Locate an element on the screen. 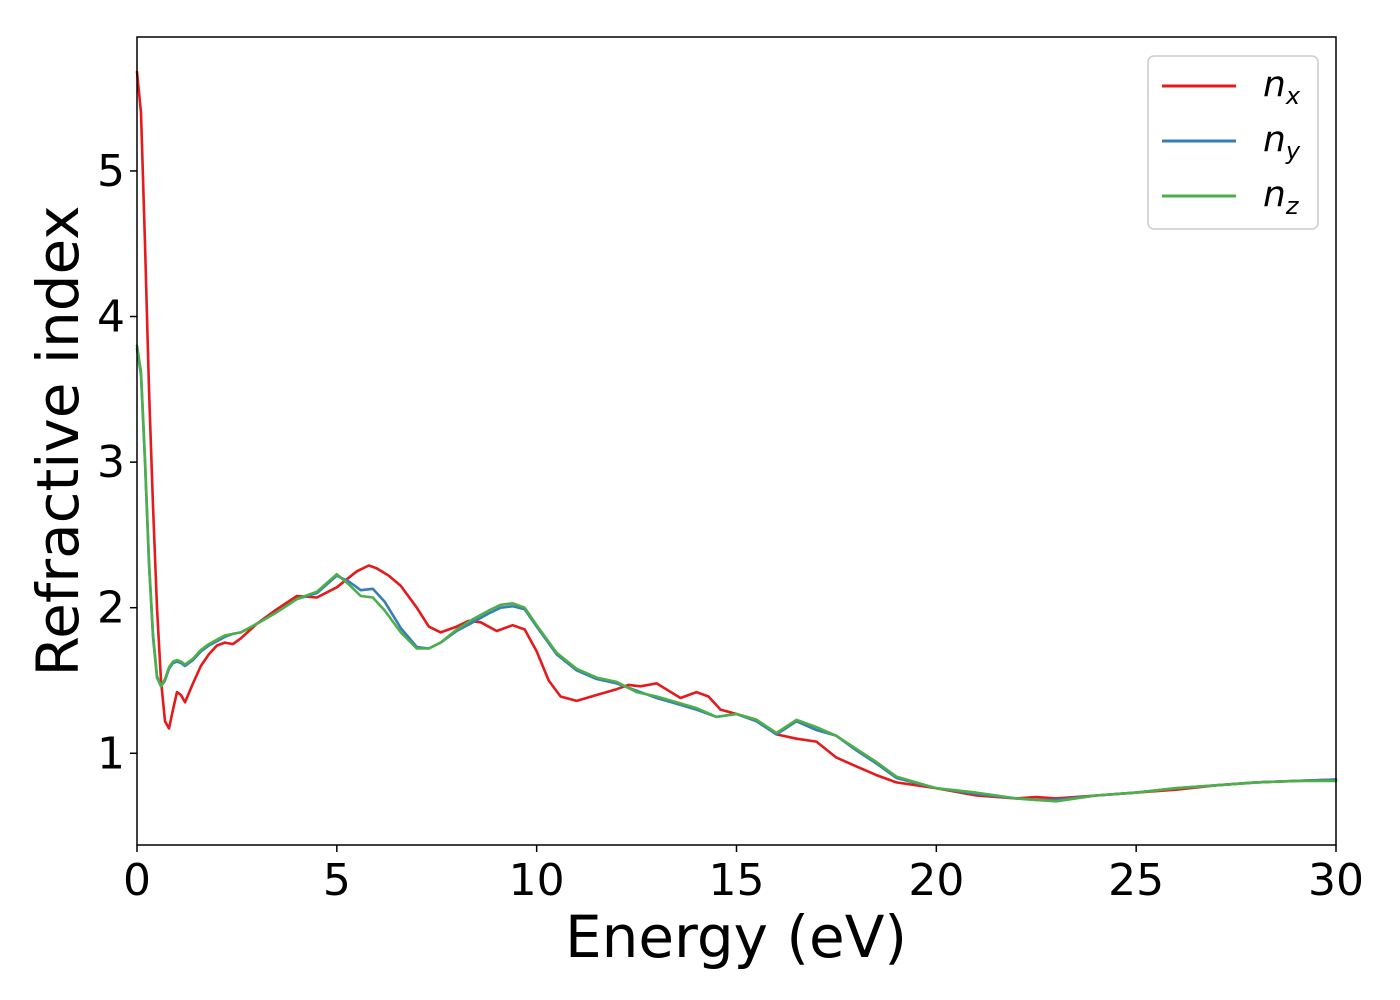 This screenshot has height=1000, width=1400. x-tick-label: 10 is located at coordinates (537, 880).